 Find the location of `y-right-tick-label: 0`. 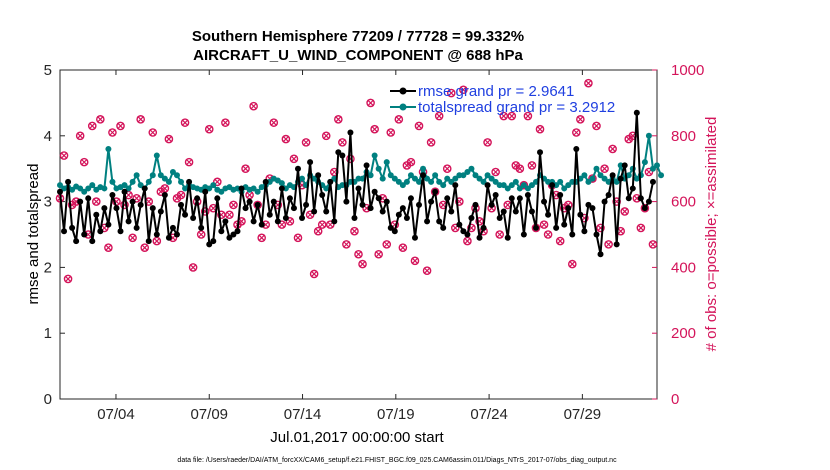

y-right-tick-label: 0 is located at coordinates (675, 399).